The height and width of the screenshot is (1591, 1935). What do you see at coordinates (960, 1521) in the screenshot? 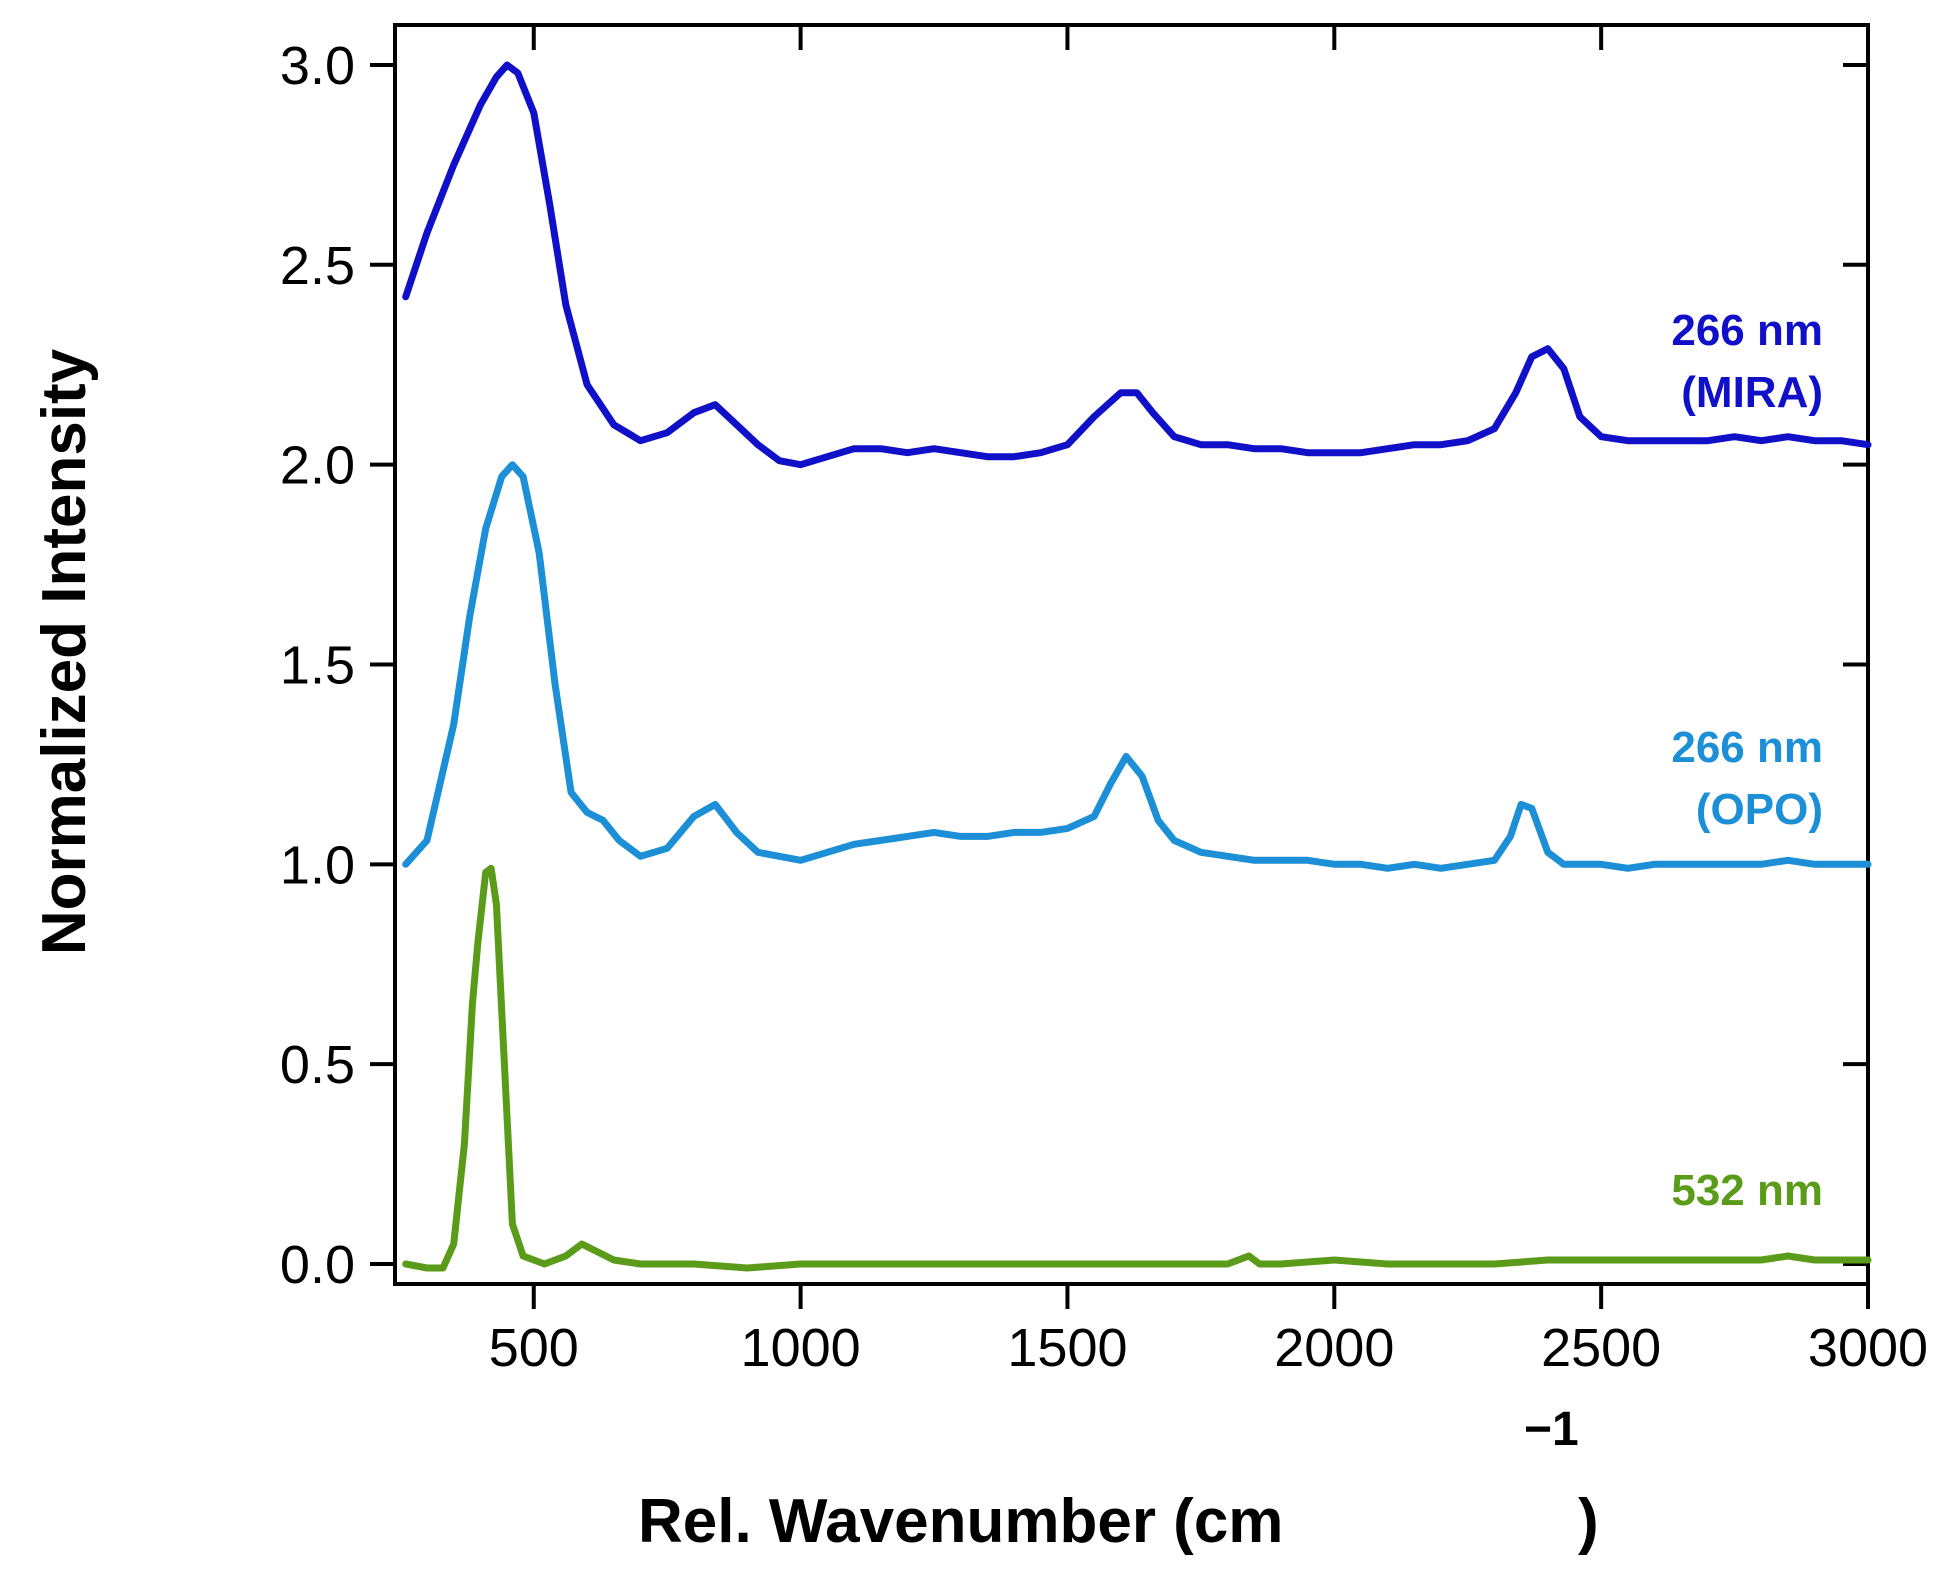
I see `x-axis-title: Rel. Wavenumber (cm` at bounding box center [960, 1521].